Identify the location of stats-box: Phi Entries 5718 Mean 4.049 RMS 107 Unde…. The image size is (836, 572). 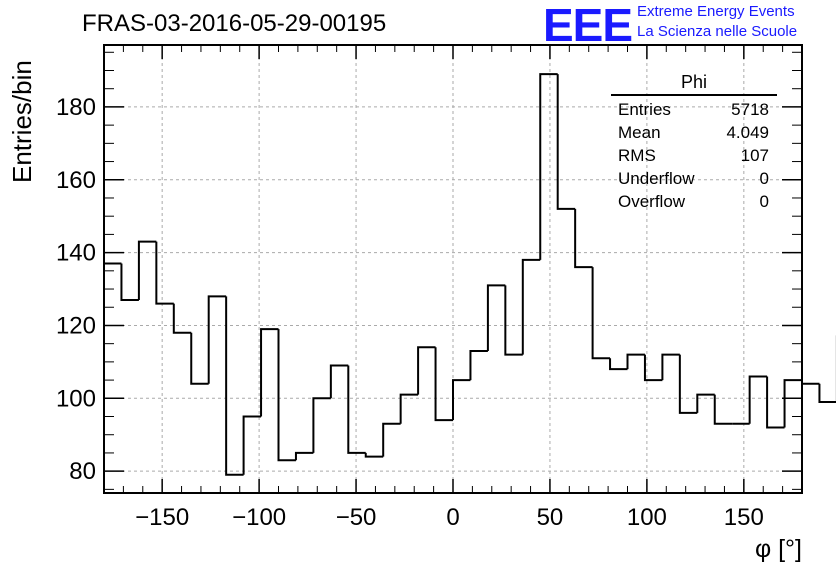
(694, 142).